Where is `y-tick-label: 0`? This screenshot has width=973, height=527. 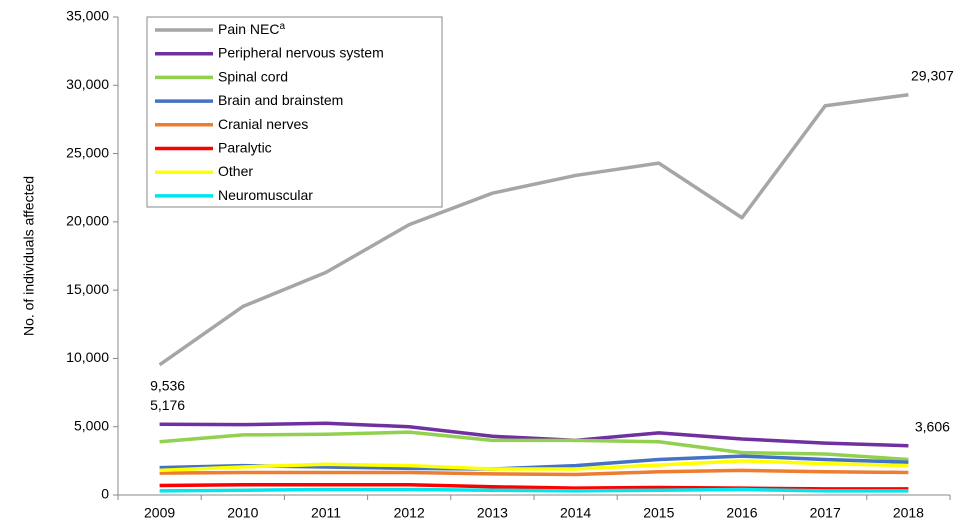
y-tick-label: 0 is located at coordinates (105, 494).